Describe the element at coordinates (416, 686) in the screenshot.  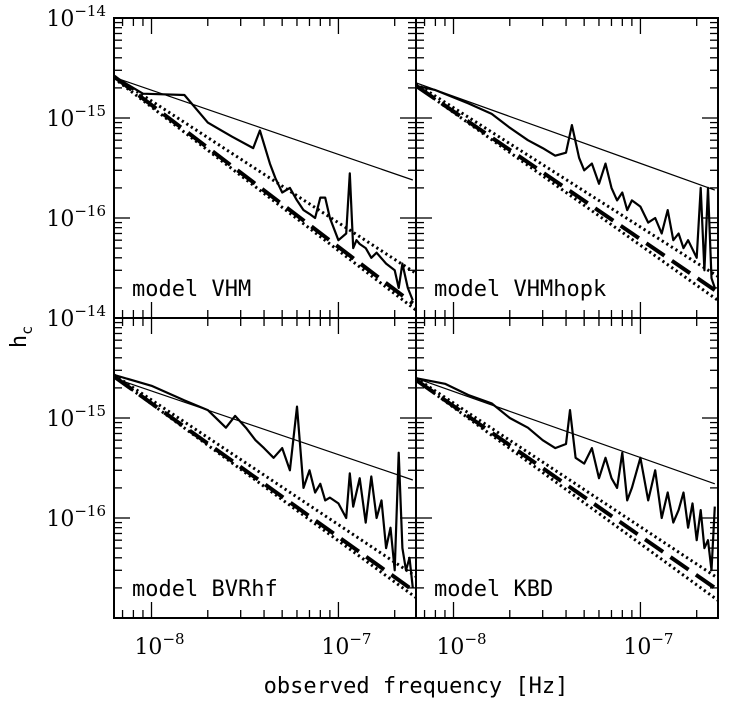
I see `x-axis-title: observed frequency [Hz]` at that location.